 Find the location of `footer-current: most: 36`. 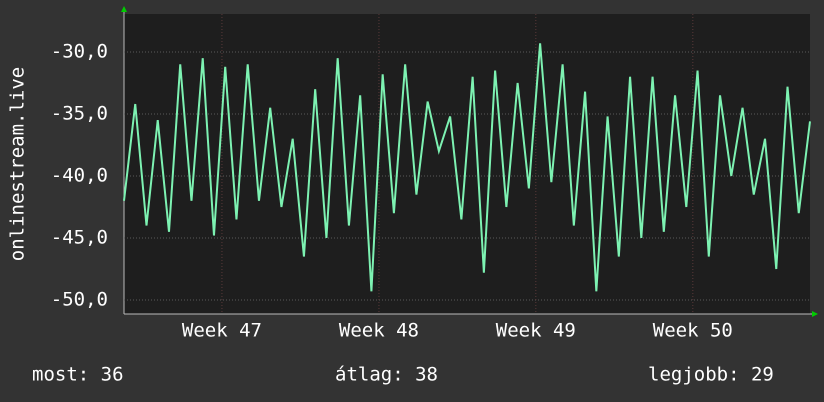

footer-current: most: 36 is located at coordinates (78, 375).